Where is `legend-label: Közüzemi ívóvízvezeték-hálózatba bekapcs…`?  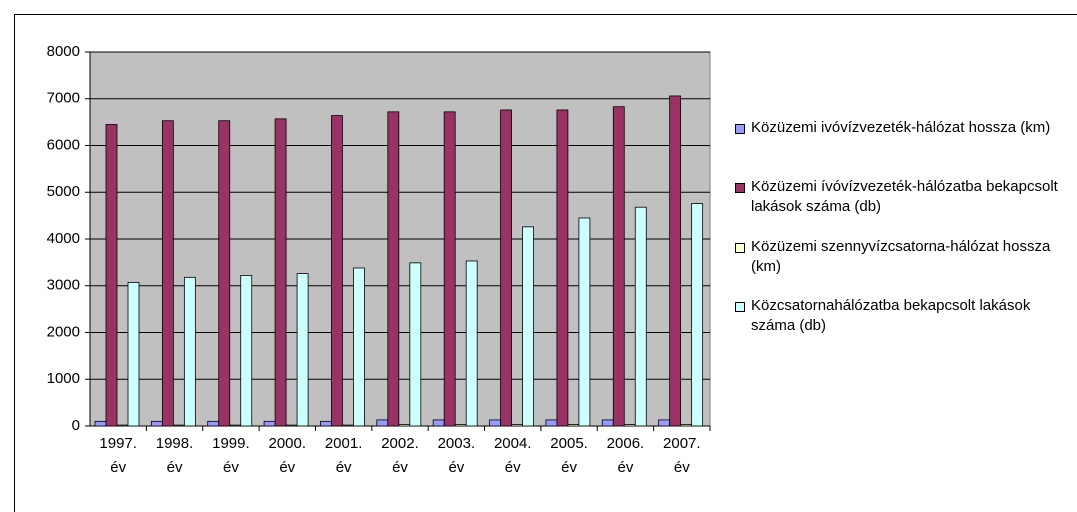 legend-label: Közüzemi ívóvízvezeték-hálózatba bekapcs… is located at coordinates (904, 196).